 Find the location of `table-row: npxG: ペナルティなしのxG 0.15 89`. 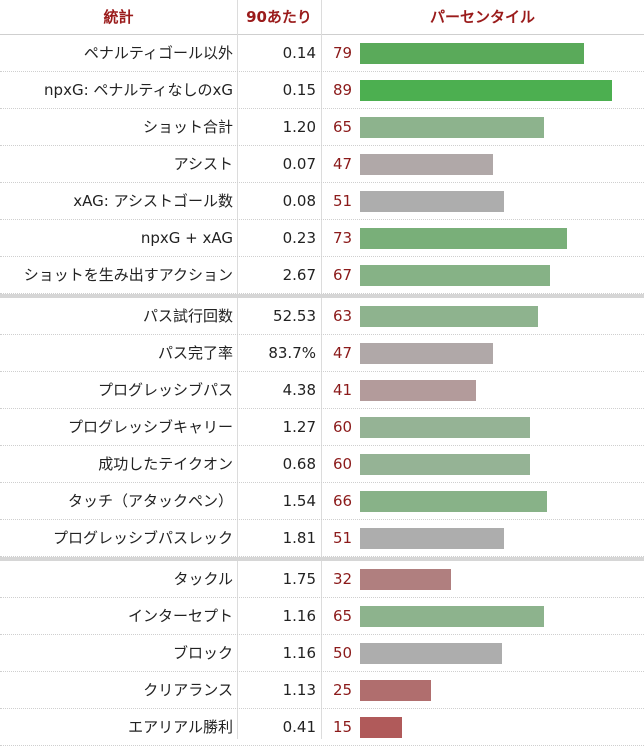

table-row: npxG: ペナルティなしのxG 0.15 89 is located at coordinates (322, 90).